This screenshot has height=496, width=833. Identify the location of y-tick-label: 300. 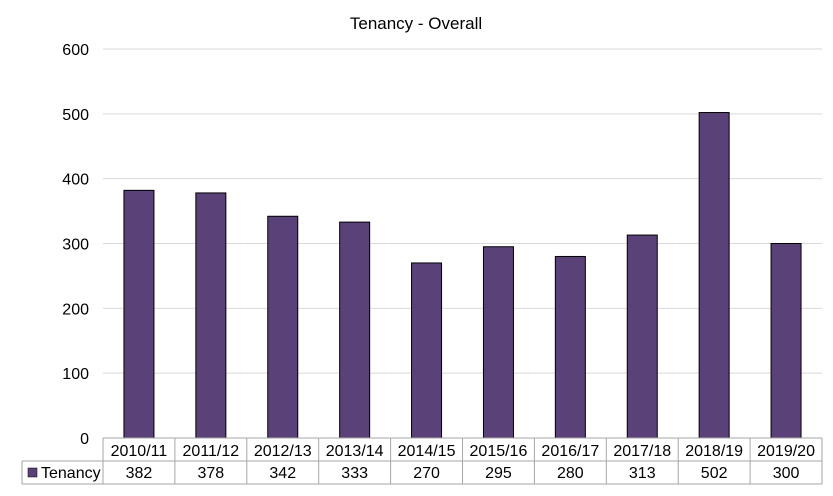
(75, 245).